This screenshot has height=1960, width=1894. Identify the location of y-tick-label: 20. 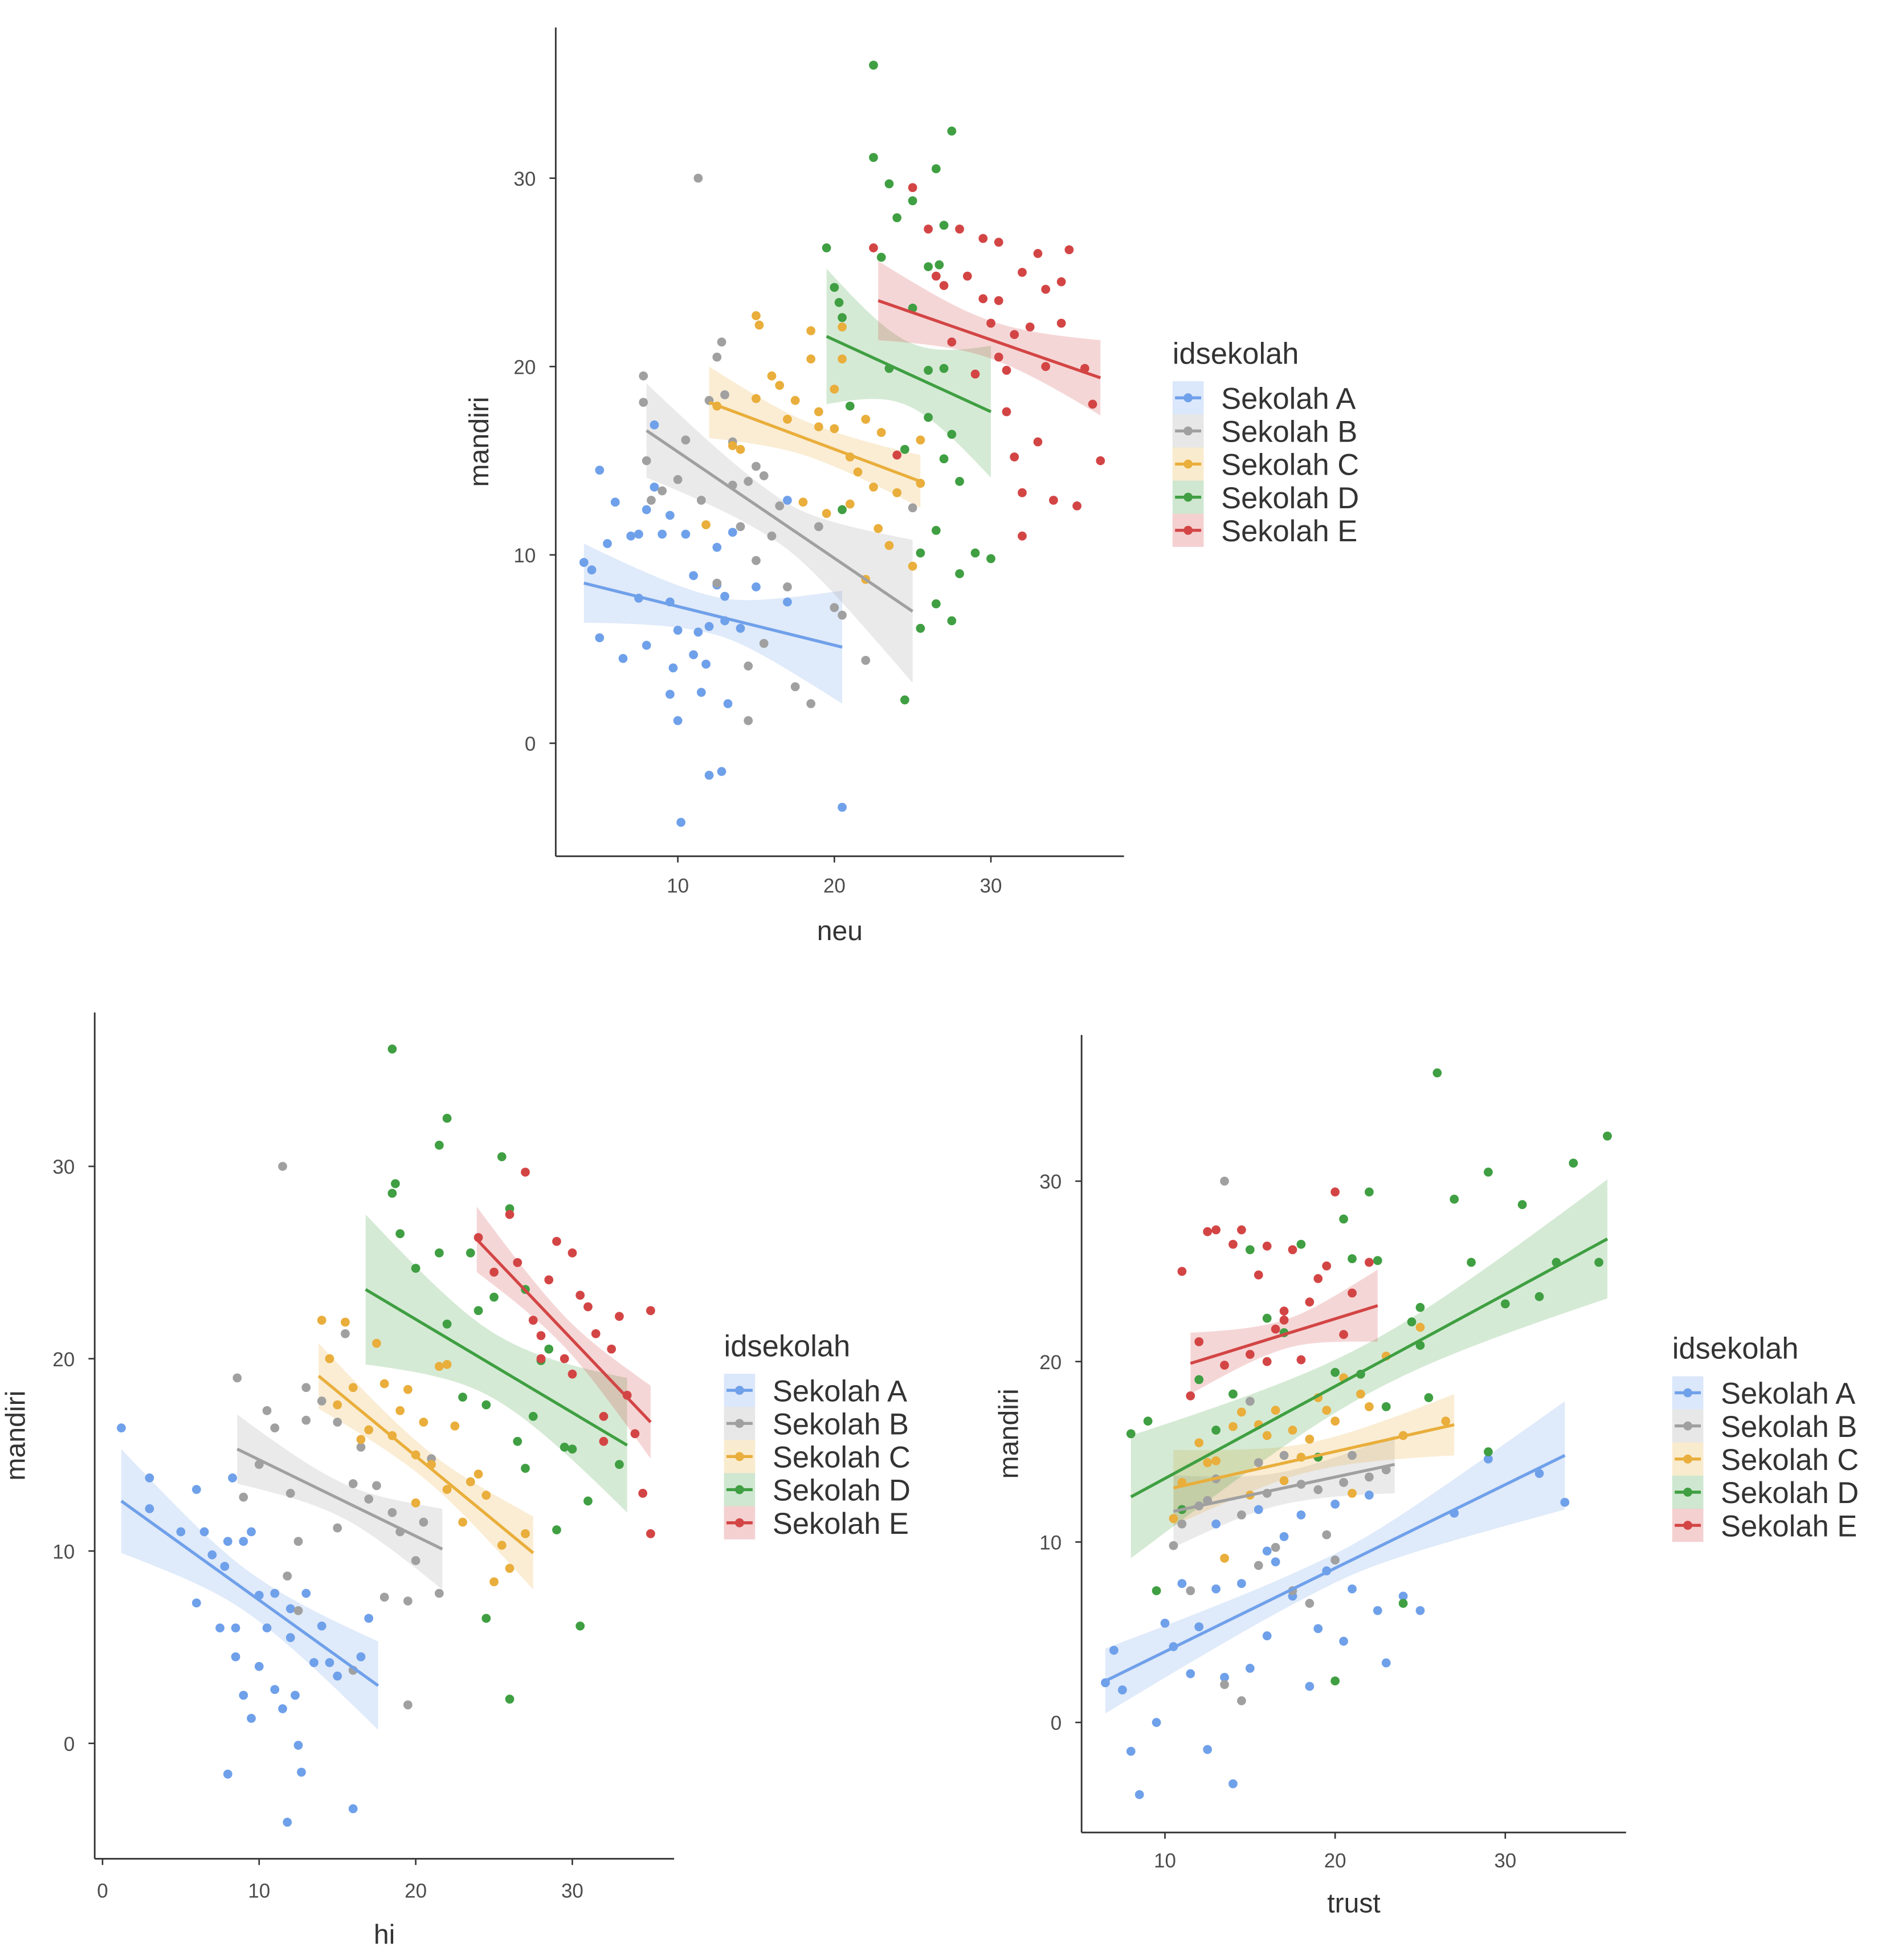
(63, 1360).